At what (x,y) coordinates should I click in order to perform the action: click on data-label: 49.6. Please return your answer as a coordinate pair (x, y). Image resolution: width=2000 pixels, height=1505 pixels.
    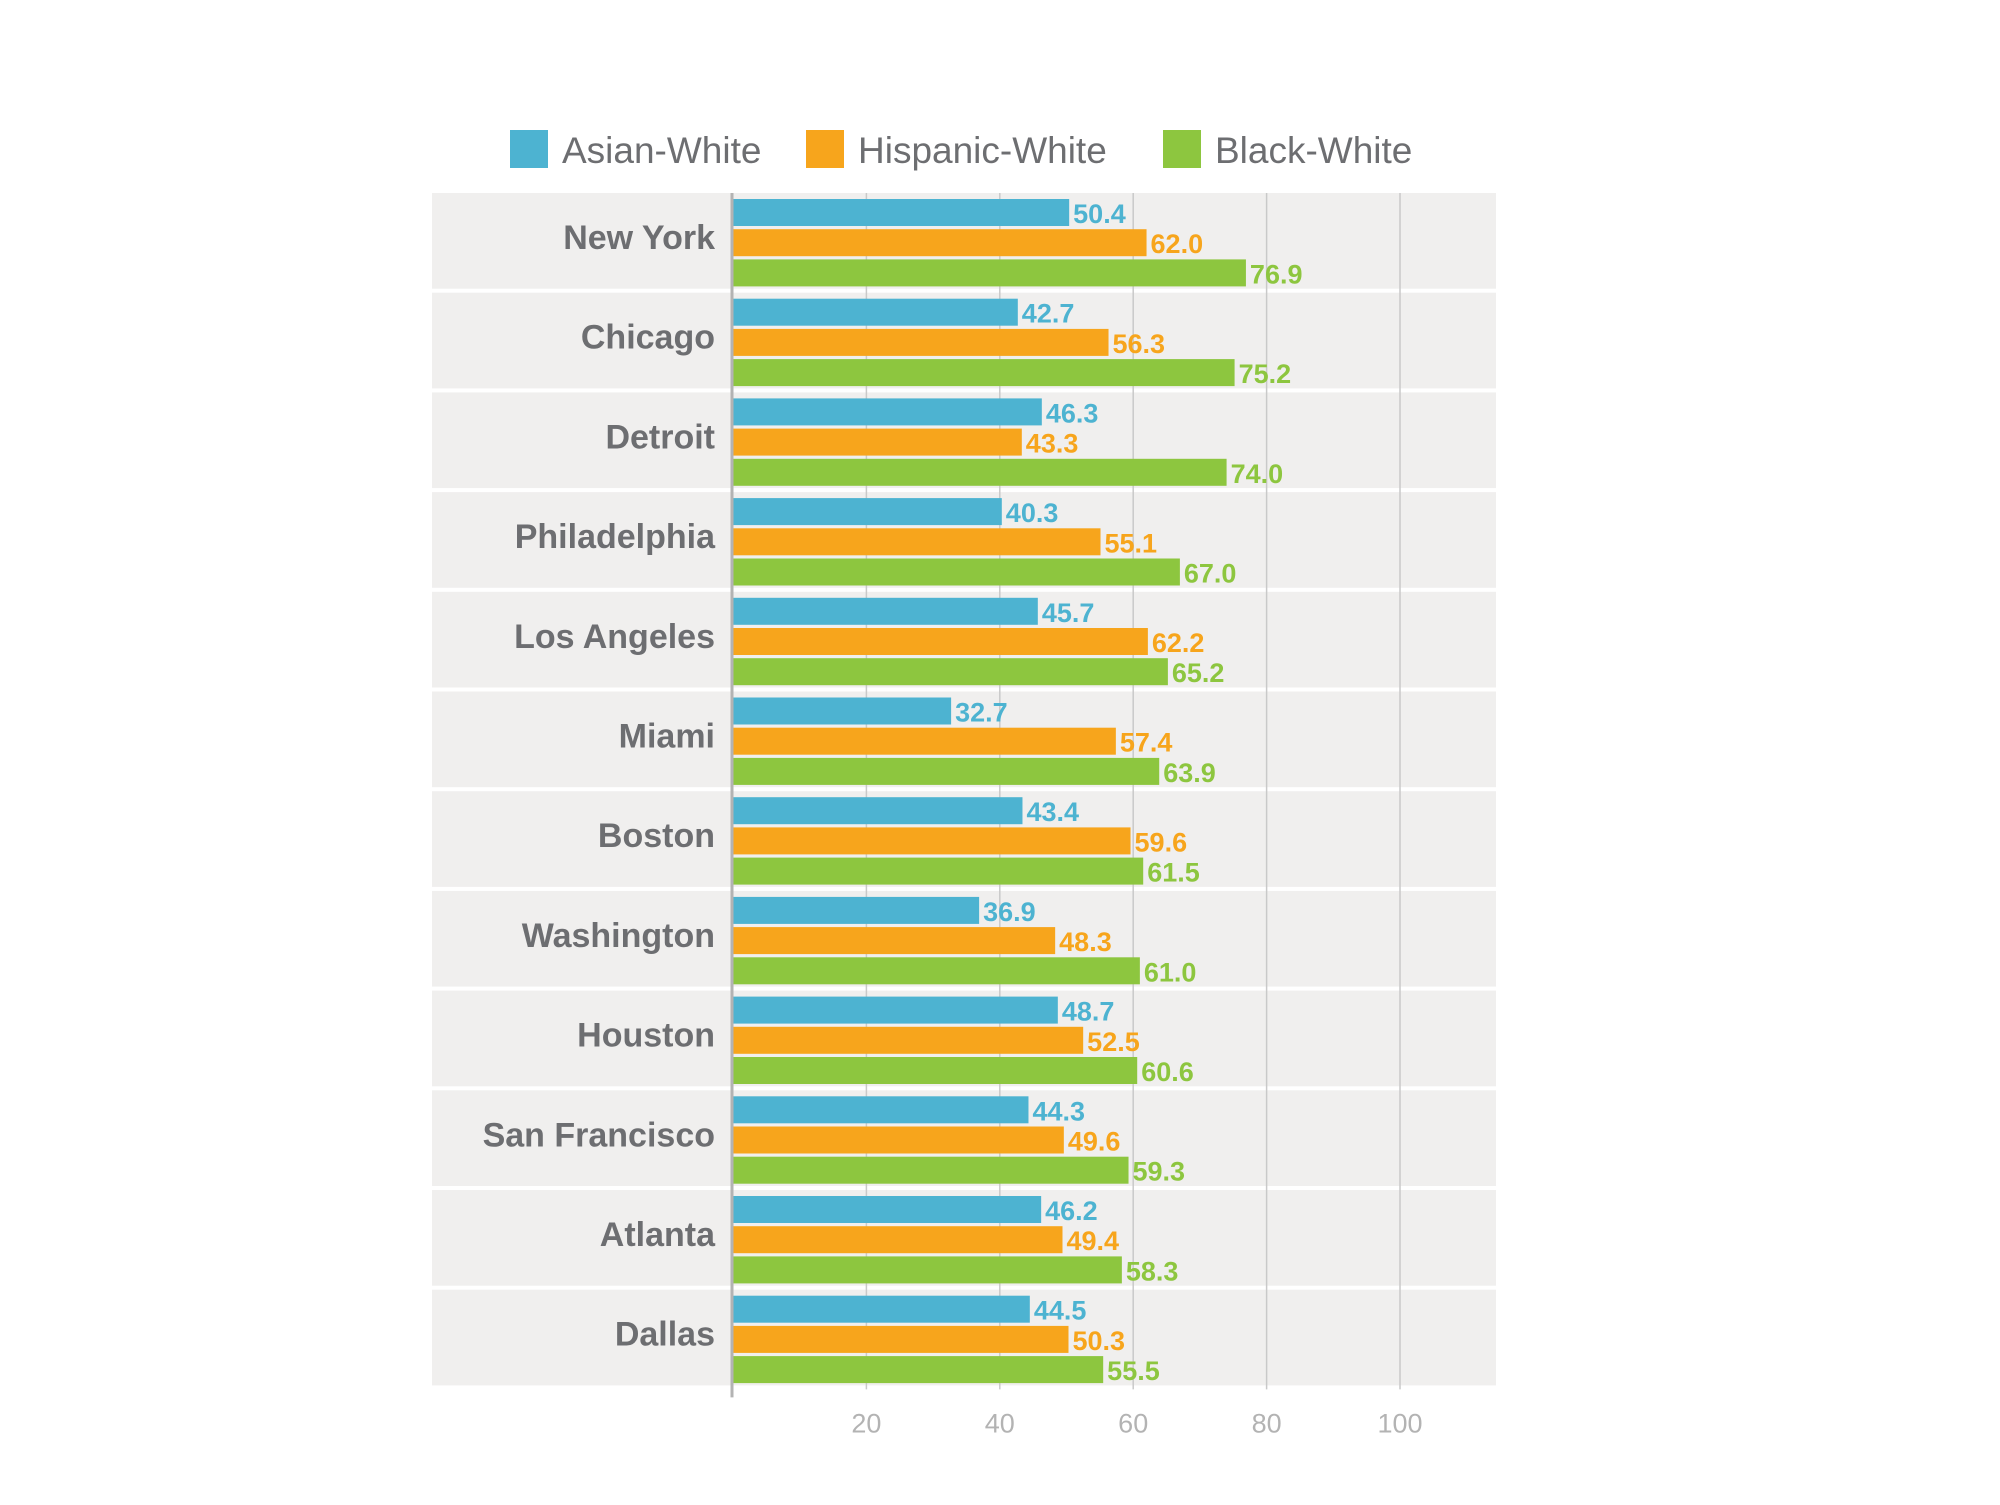
    Looking at the image, I should click on (1094, 1142).